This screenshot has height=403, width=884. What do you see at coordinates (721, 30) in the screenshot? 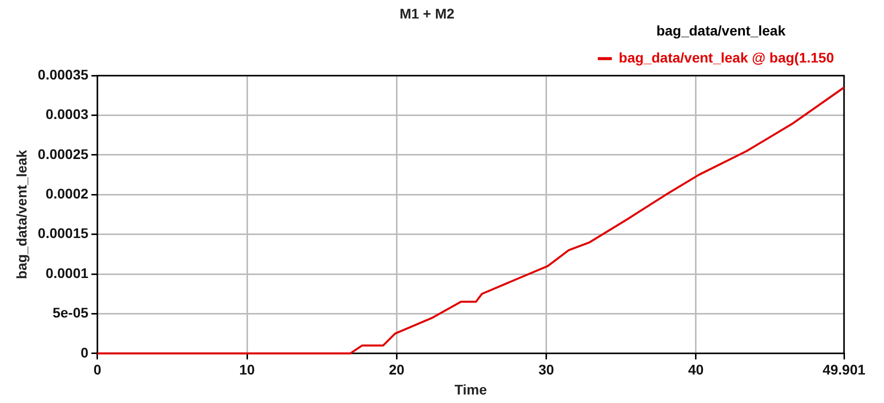
I see `legend-title: bag_data/vent_leak` at bounding box center [721, 30].